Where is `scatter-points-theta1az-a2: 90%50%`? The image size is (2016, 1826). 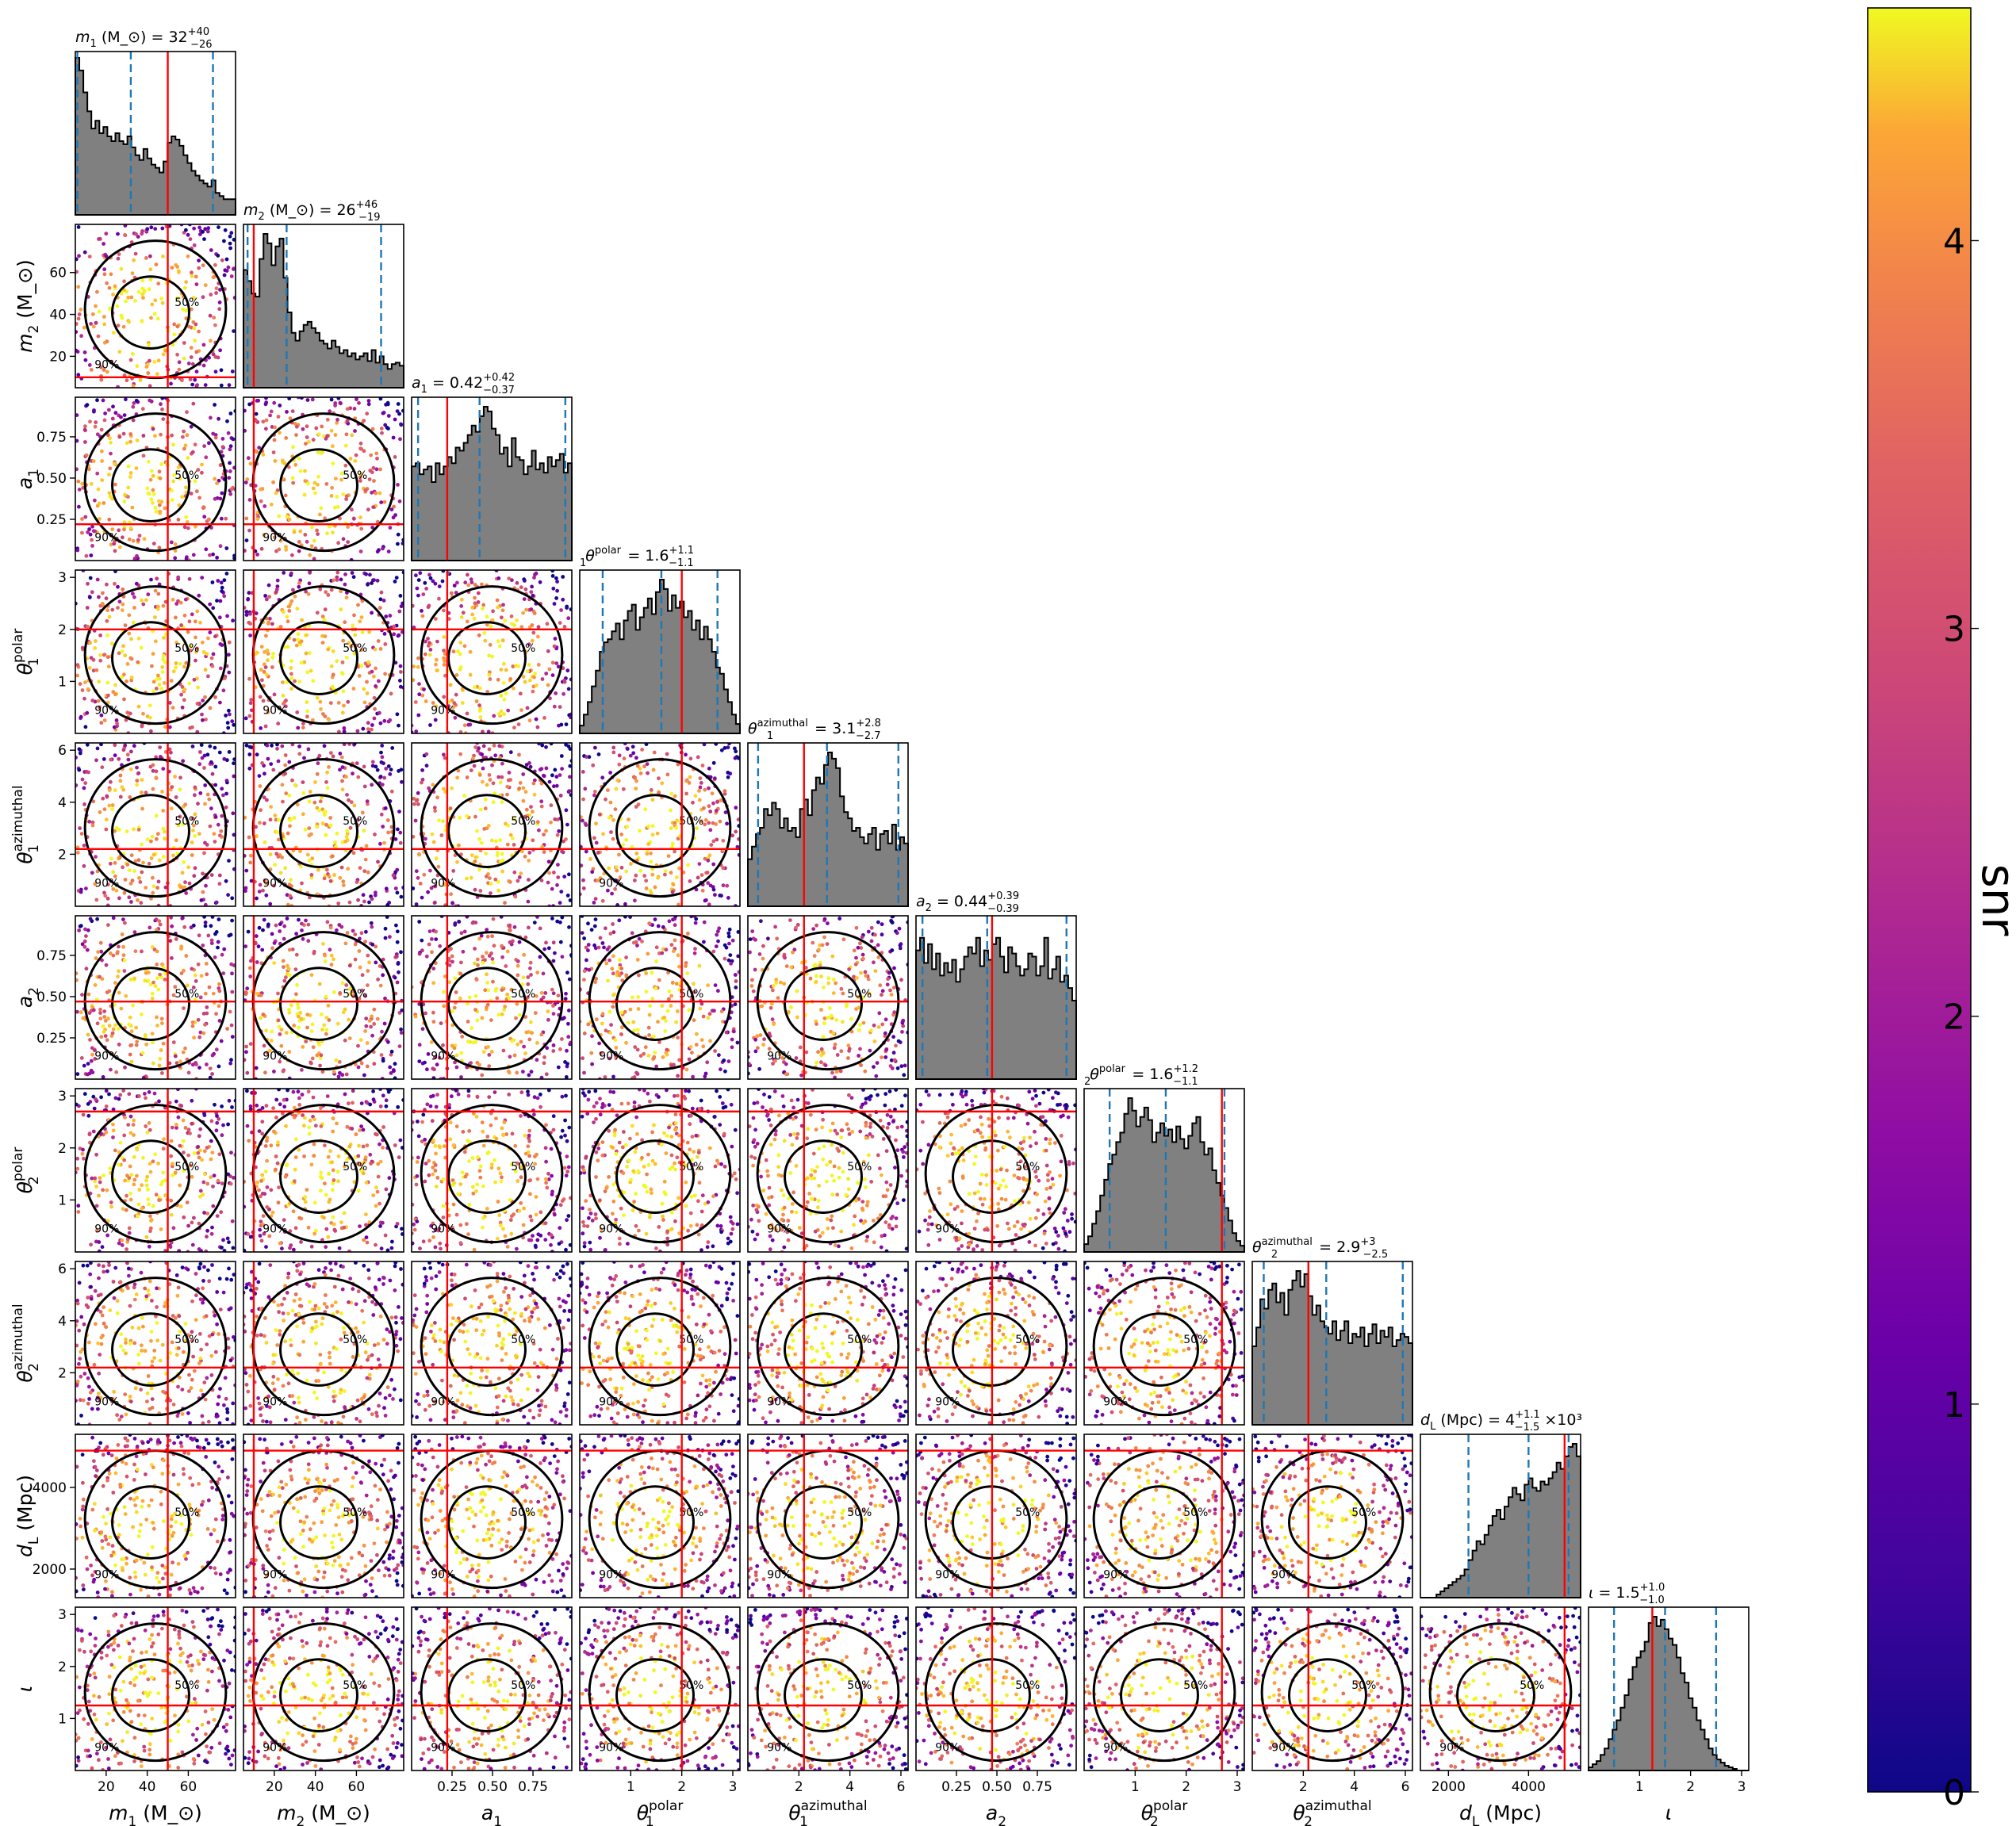
scatter-points-theta1az-a2: 90%50% is located at coordinates (828, 998).